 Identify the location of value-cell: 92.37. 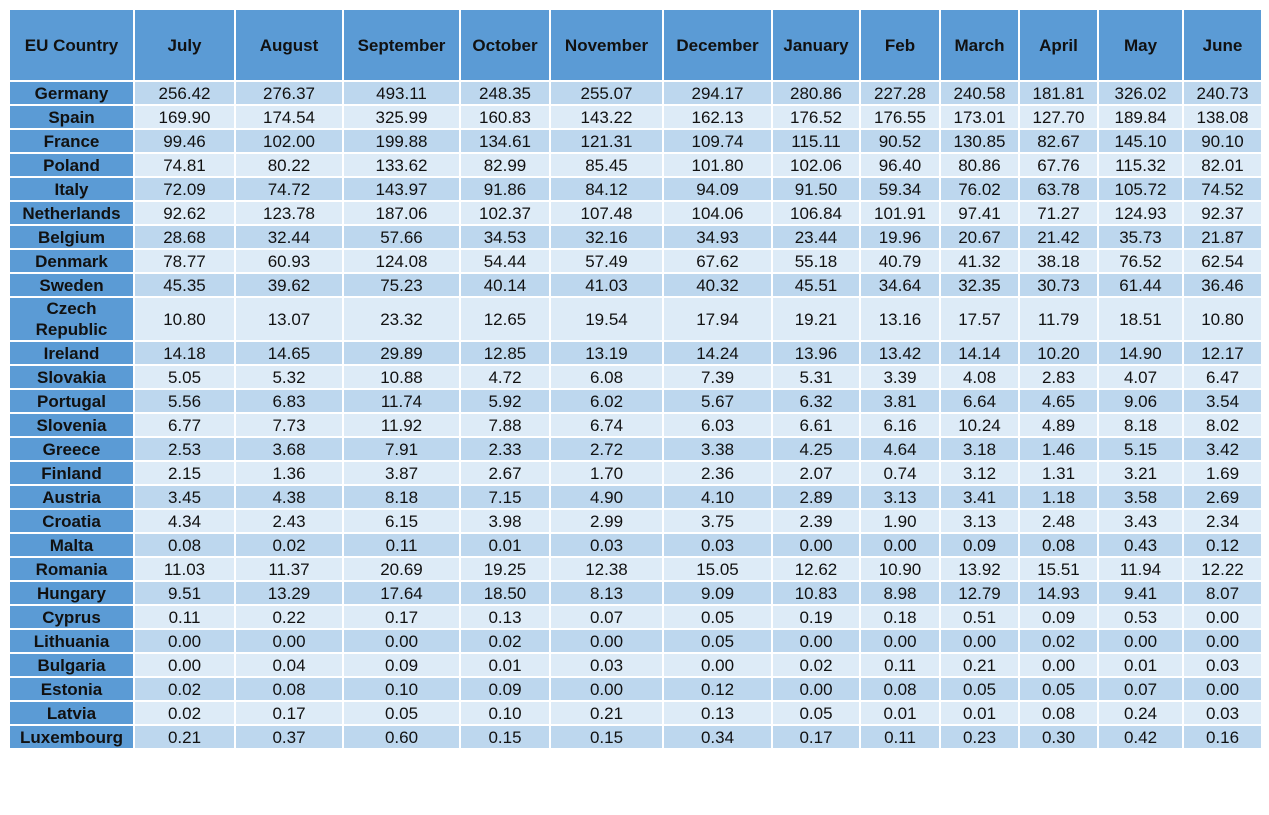
(1222, 213).